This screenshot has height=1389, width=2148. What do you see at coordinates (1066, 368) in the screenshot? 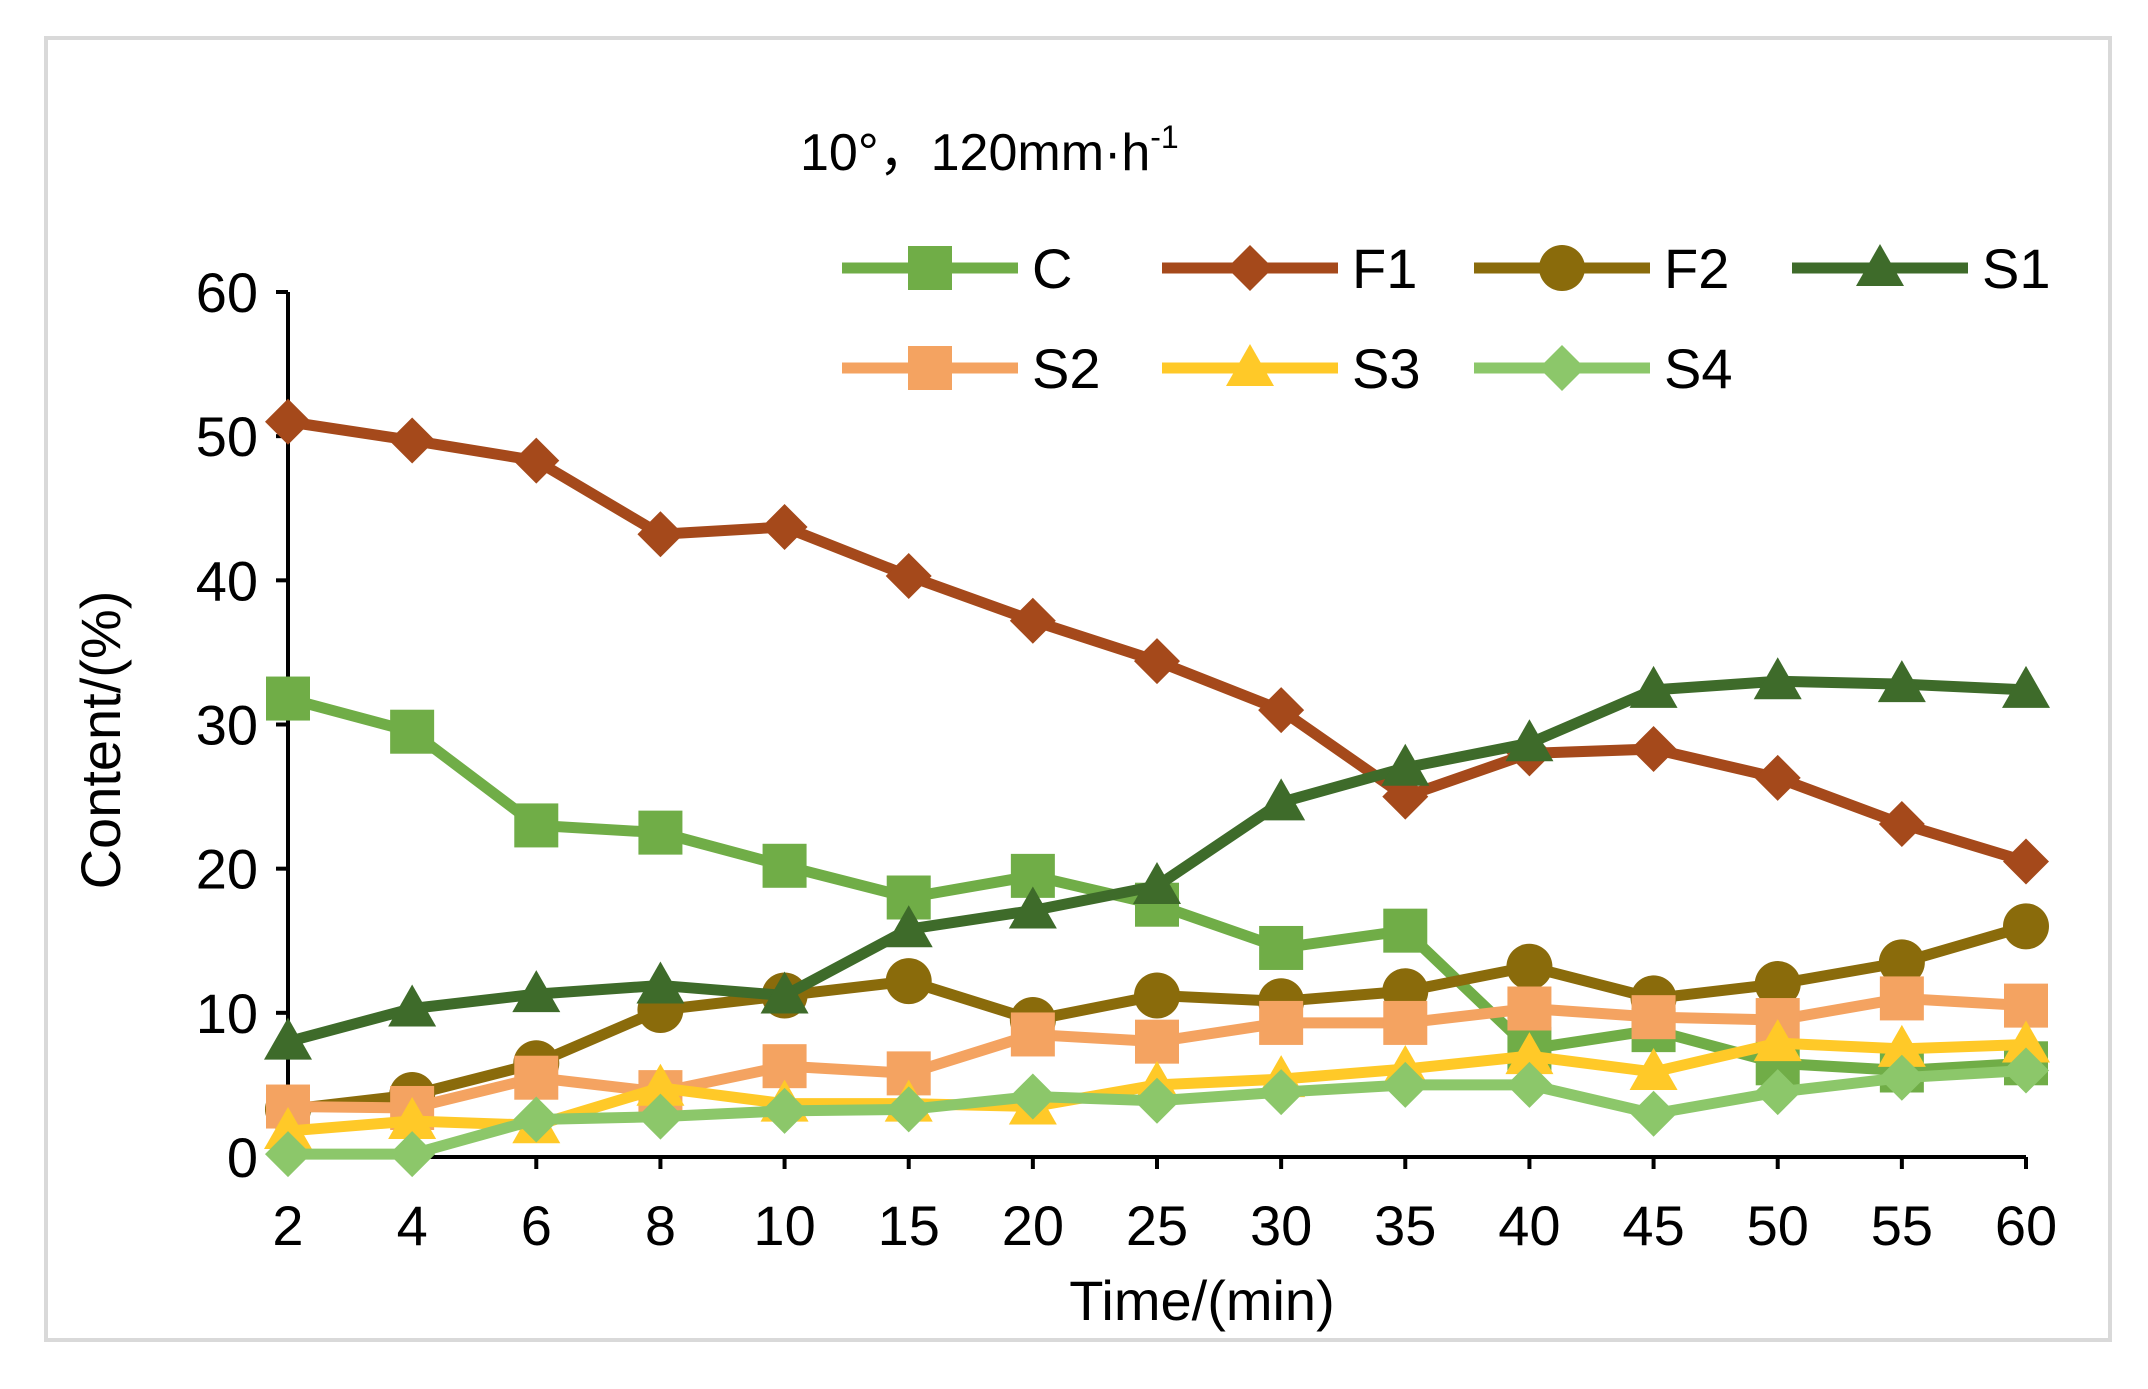
I see `legend-label-s2: S2` at bounding box center [1066, 368].